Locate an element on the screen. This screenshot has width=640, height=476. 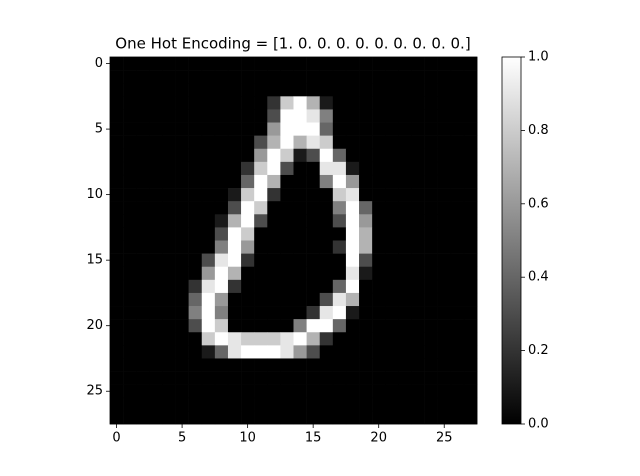
x-tick-label: 0 is located at coordinates (116, 438).